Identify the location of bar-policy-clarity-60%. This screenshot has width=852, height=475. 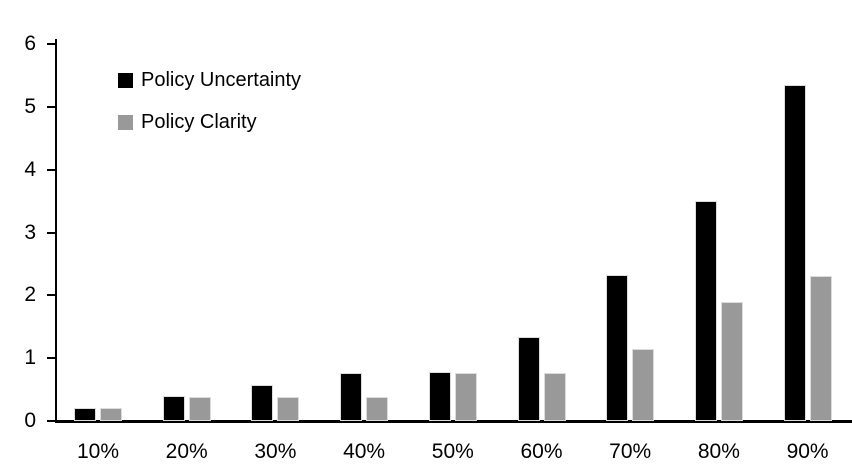
(554, 397).